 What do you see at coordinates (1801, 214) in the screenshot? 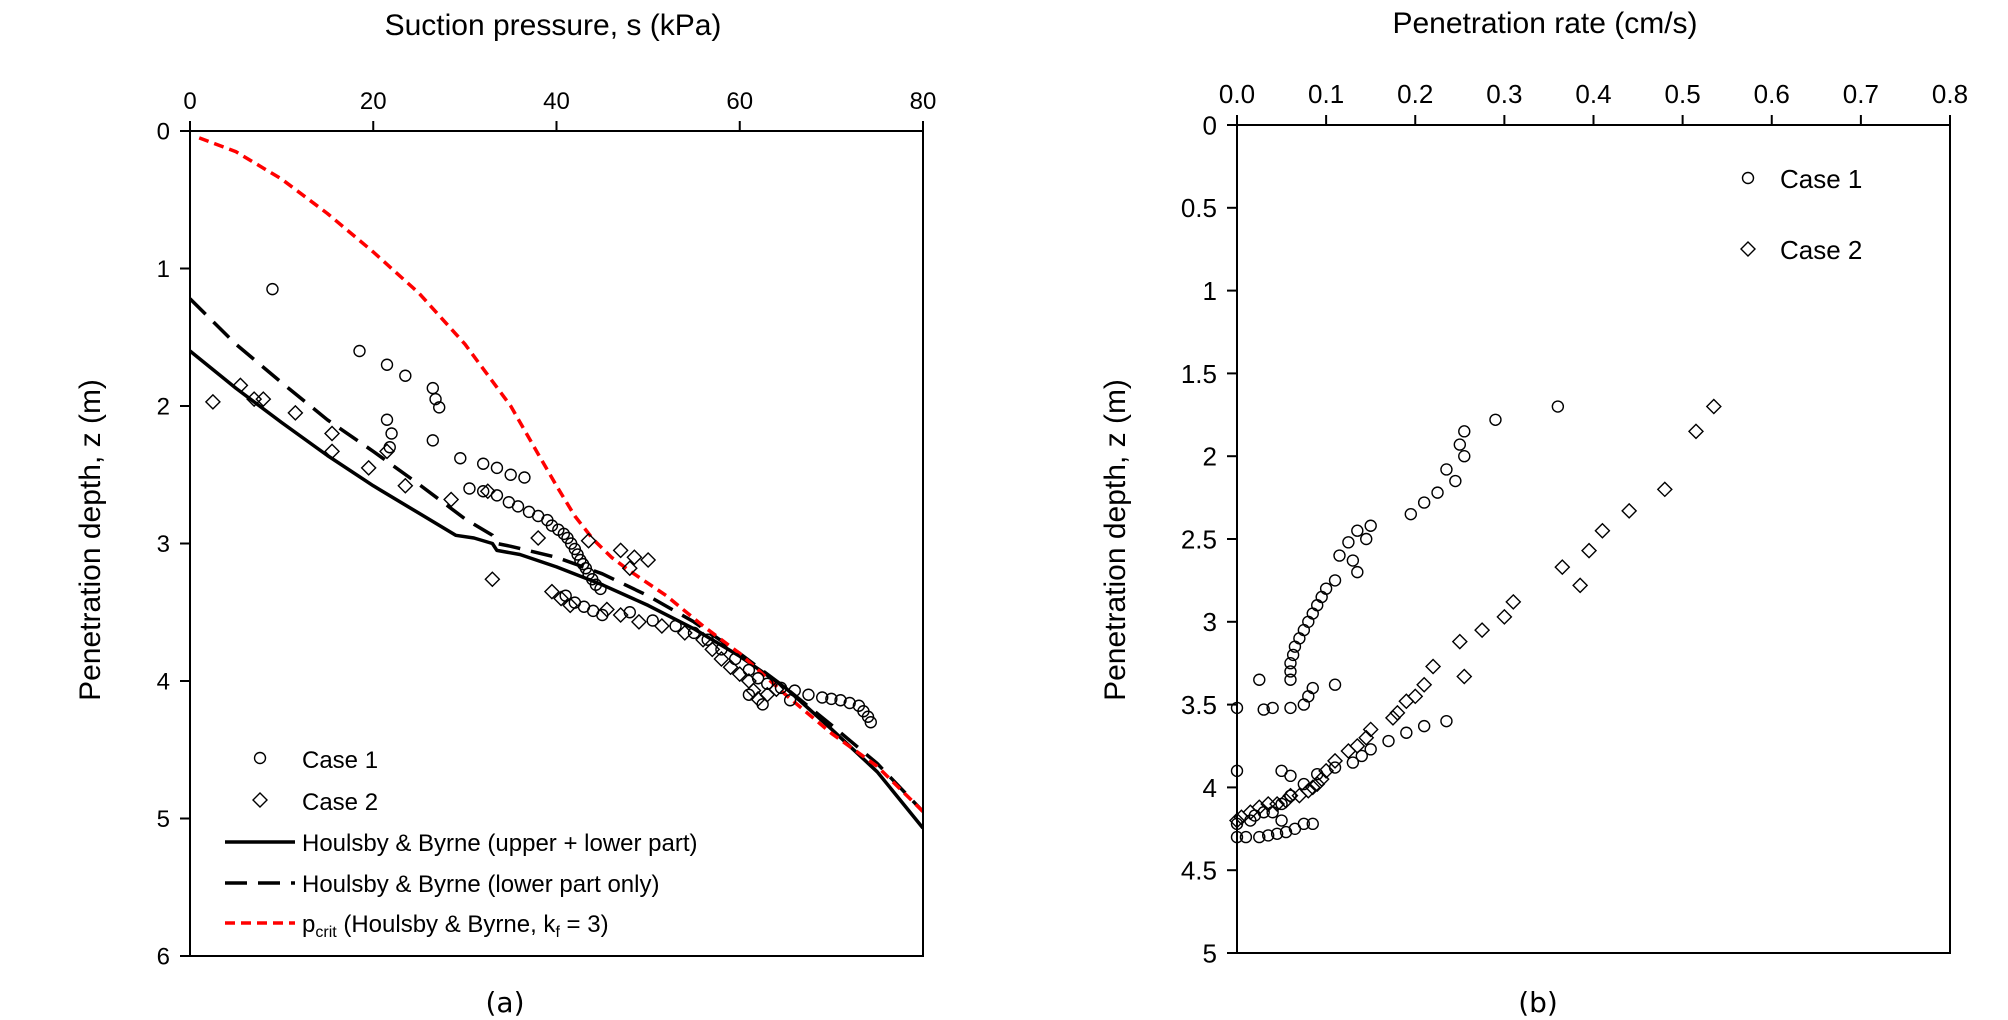
I see `legend: Case 1 Case 2` at bounding box center [1801, 214].